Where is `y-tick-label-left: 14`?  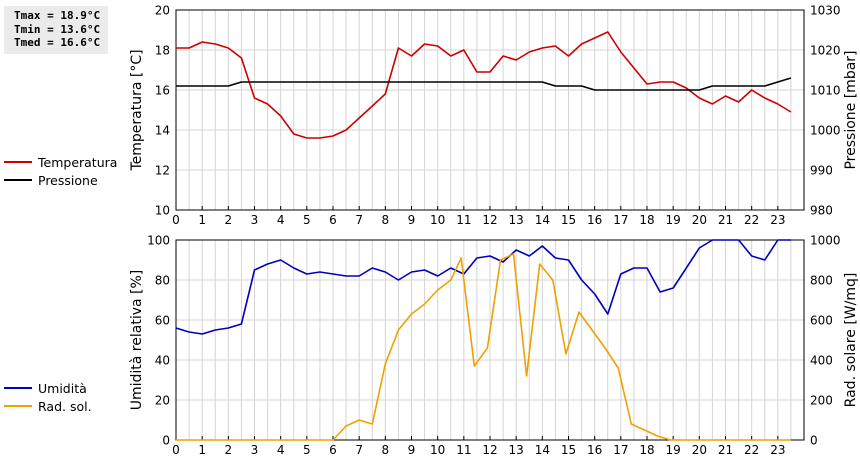 y-tick-label-left: 14 is located at coordinates (162, 131).